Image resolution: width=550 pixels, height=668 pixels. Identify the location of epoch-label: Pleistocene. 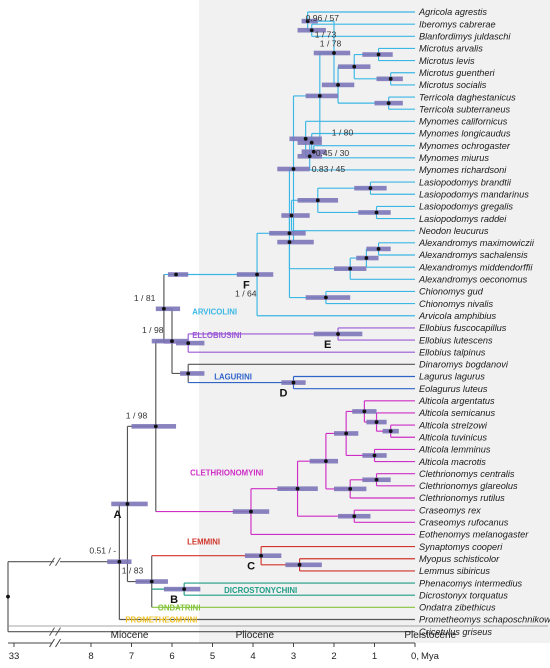
(430, 635).